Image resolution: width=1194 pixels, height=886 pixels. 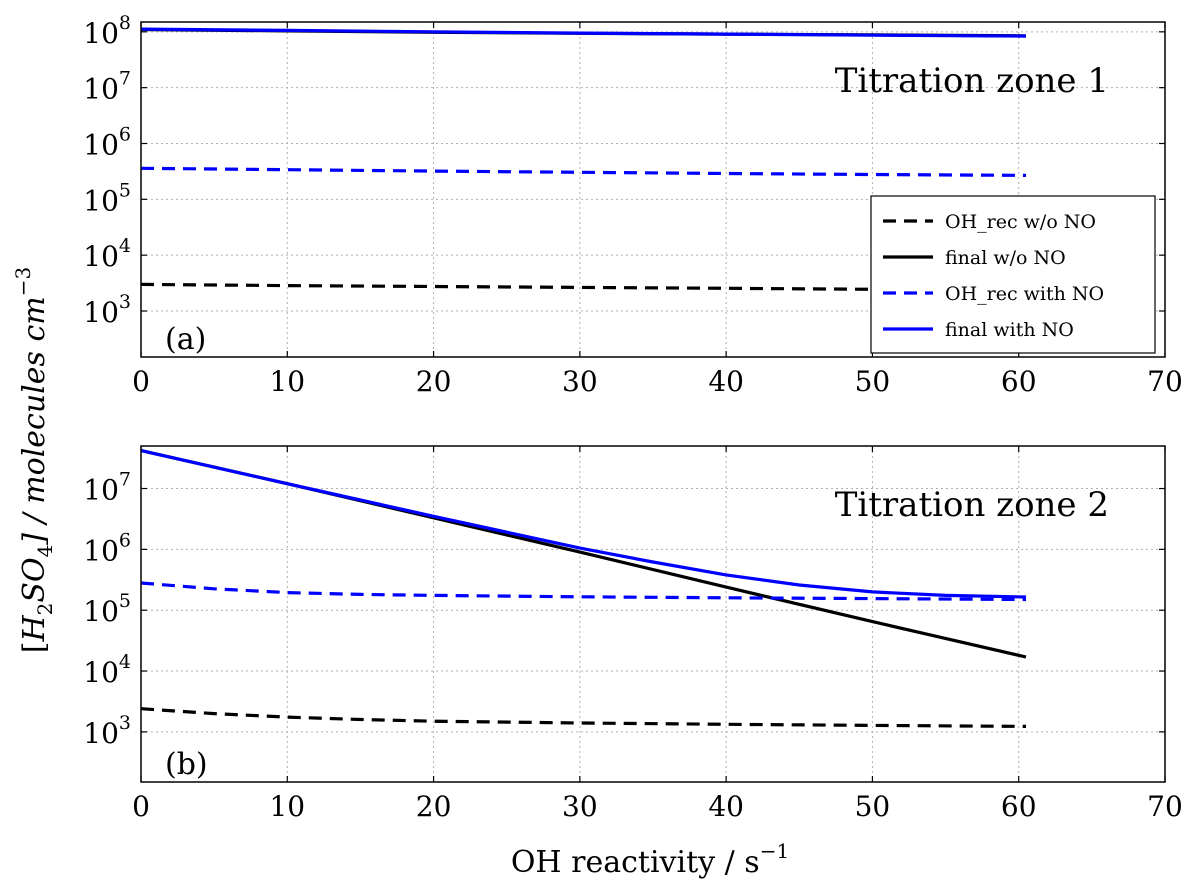 What do you see at coordinates (635, 862) in the screenshot?
I see `xlabel-text: OH reactivity / s` at bounding box center [635, 862].